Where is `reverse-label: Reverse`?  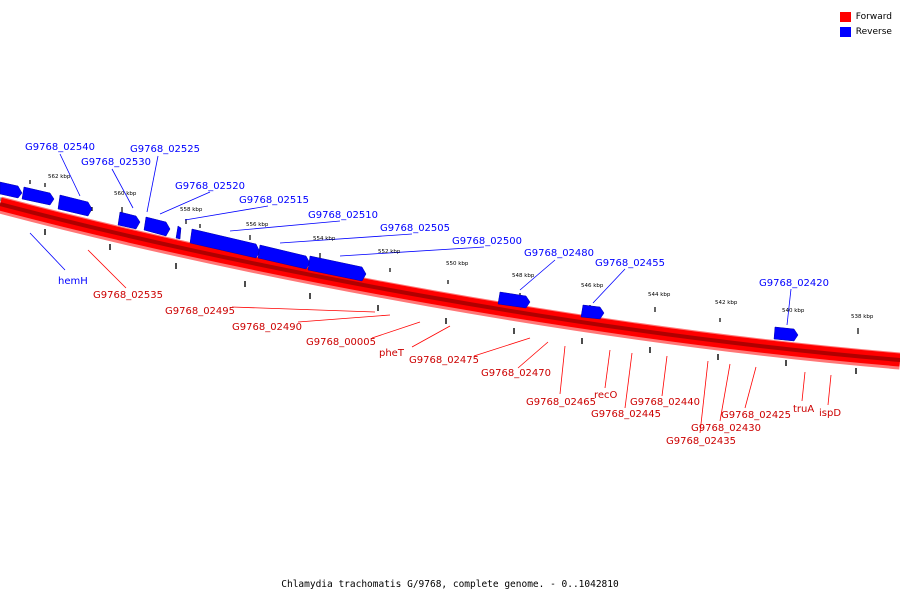 reverse-label: Reverse is located at coordinates (873, 31).